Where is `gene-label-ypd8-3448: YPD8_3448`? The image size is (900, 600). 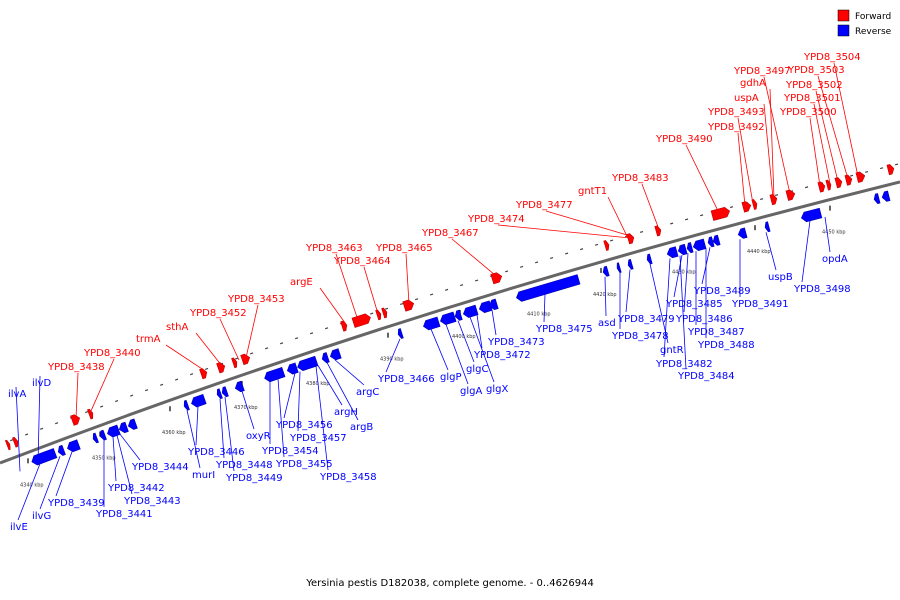
gene-label-ypd8-3448: YPD8_3448 is located at coordinates (244, 465).